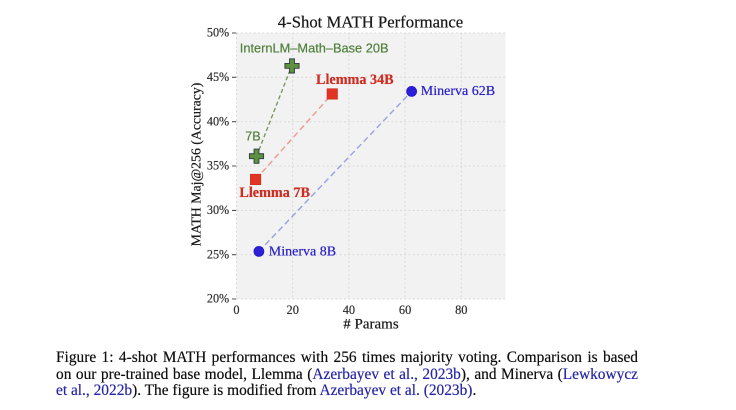 This screenshot has height=410, width=736. I want to click on svg-text: Minerva 62B, so click(458, 91).